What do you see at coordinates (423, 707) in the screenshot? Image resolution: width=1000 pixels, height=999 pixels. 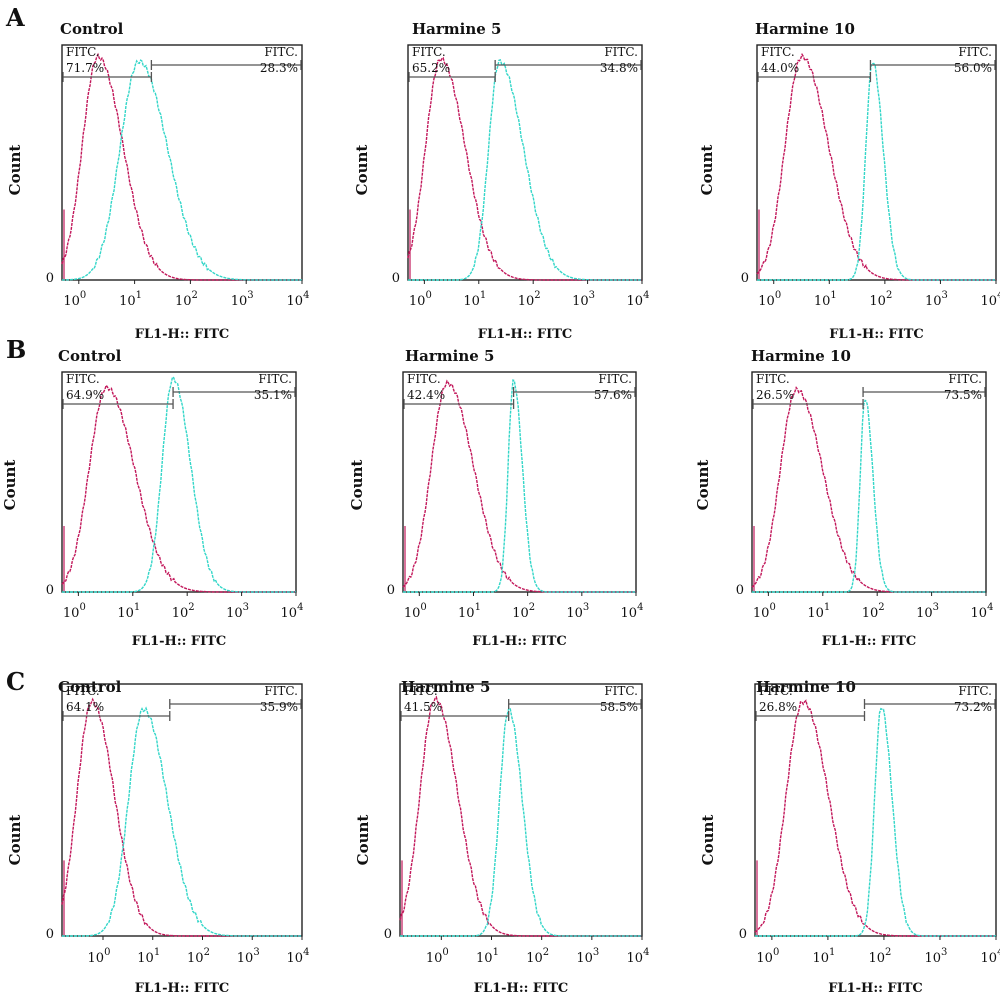 I see `gate-left-percent: 41.5%` at bounding box center [423, 707].